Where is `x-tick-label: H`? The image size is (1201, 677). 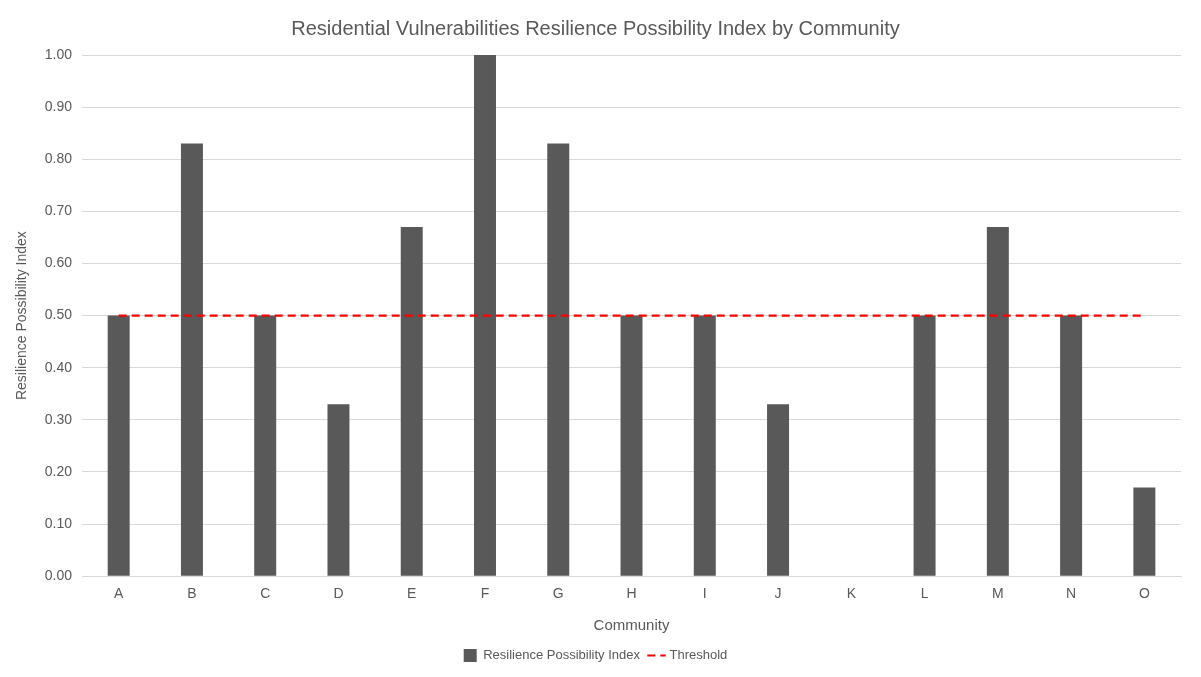 x-tick-label: H is located at coordinates (631, 593).